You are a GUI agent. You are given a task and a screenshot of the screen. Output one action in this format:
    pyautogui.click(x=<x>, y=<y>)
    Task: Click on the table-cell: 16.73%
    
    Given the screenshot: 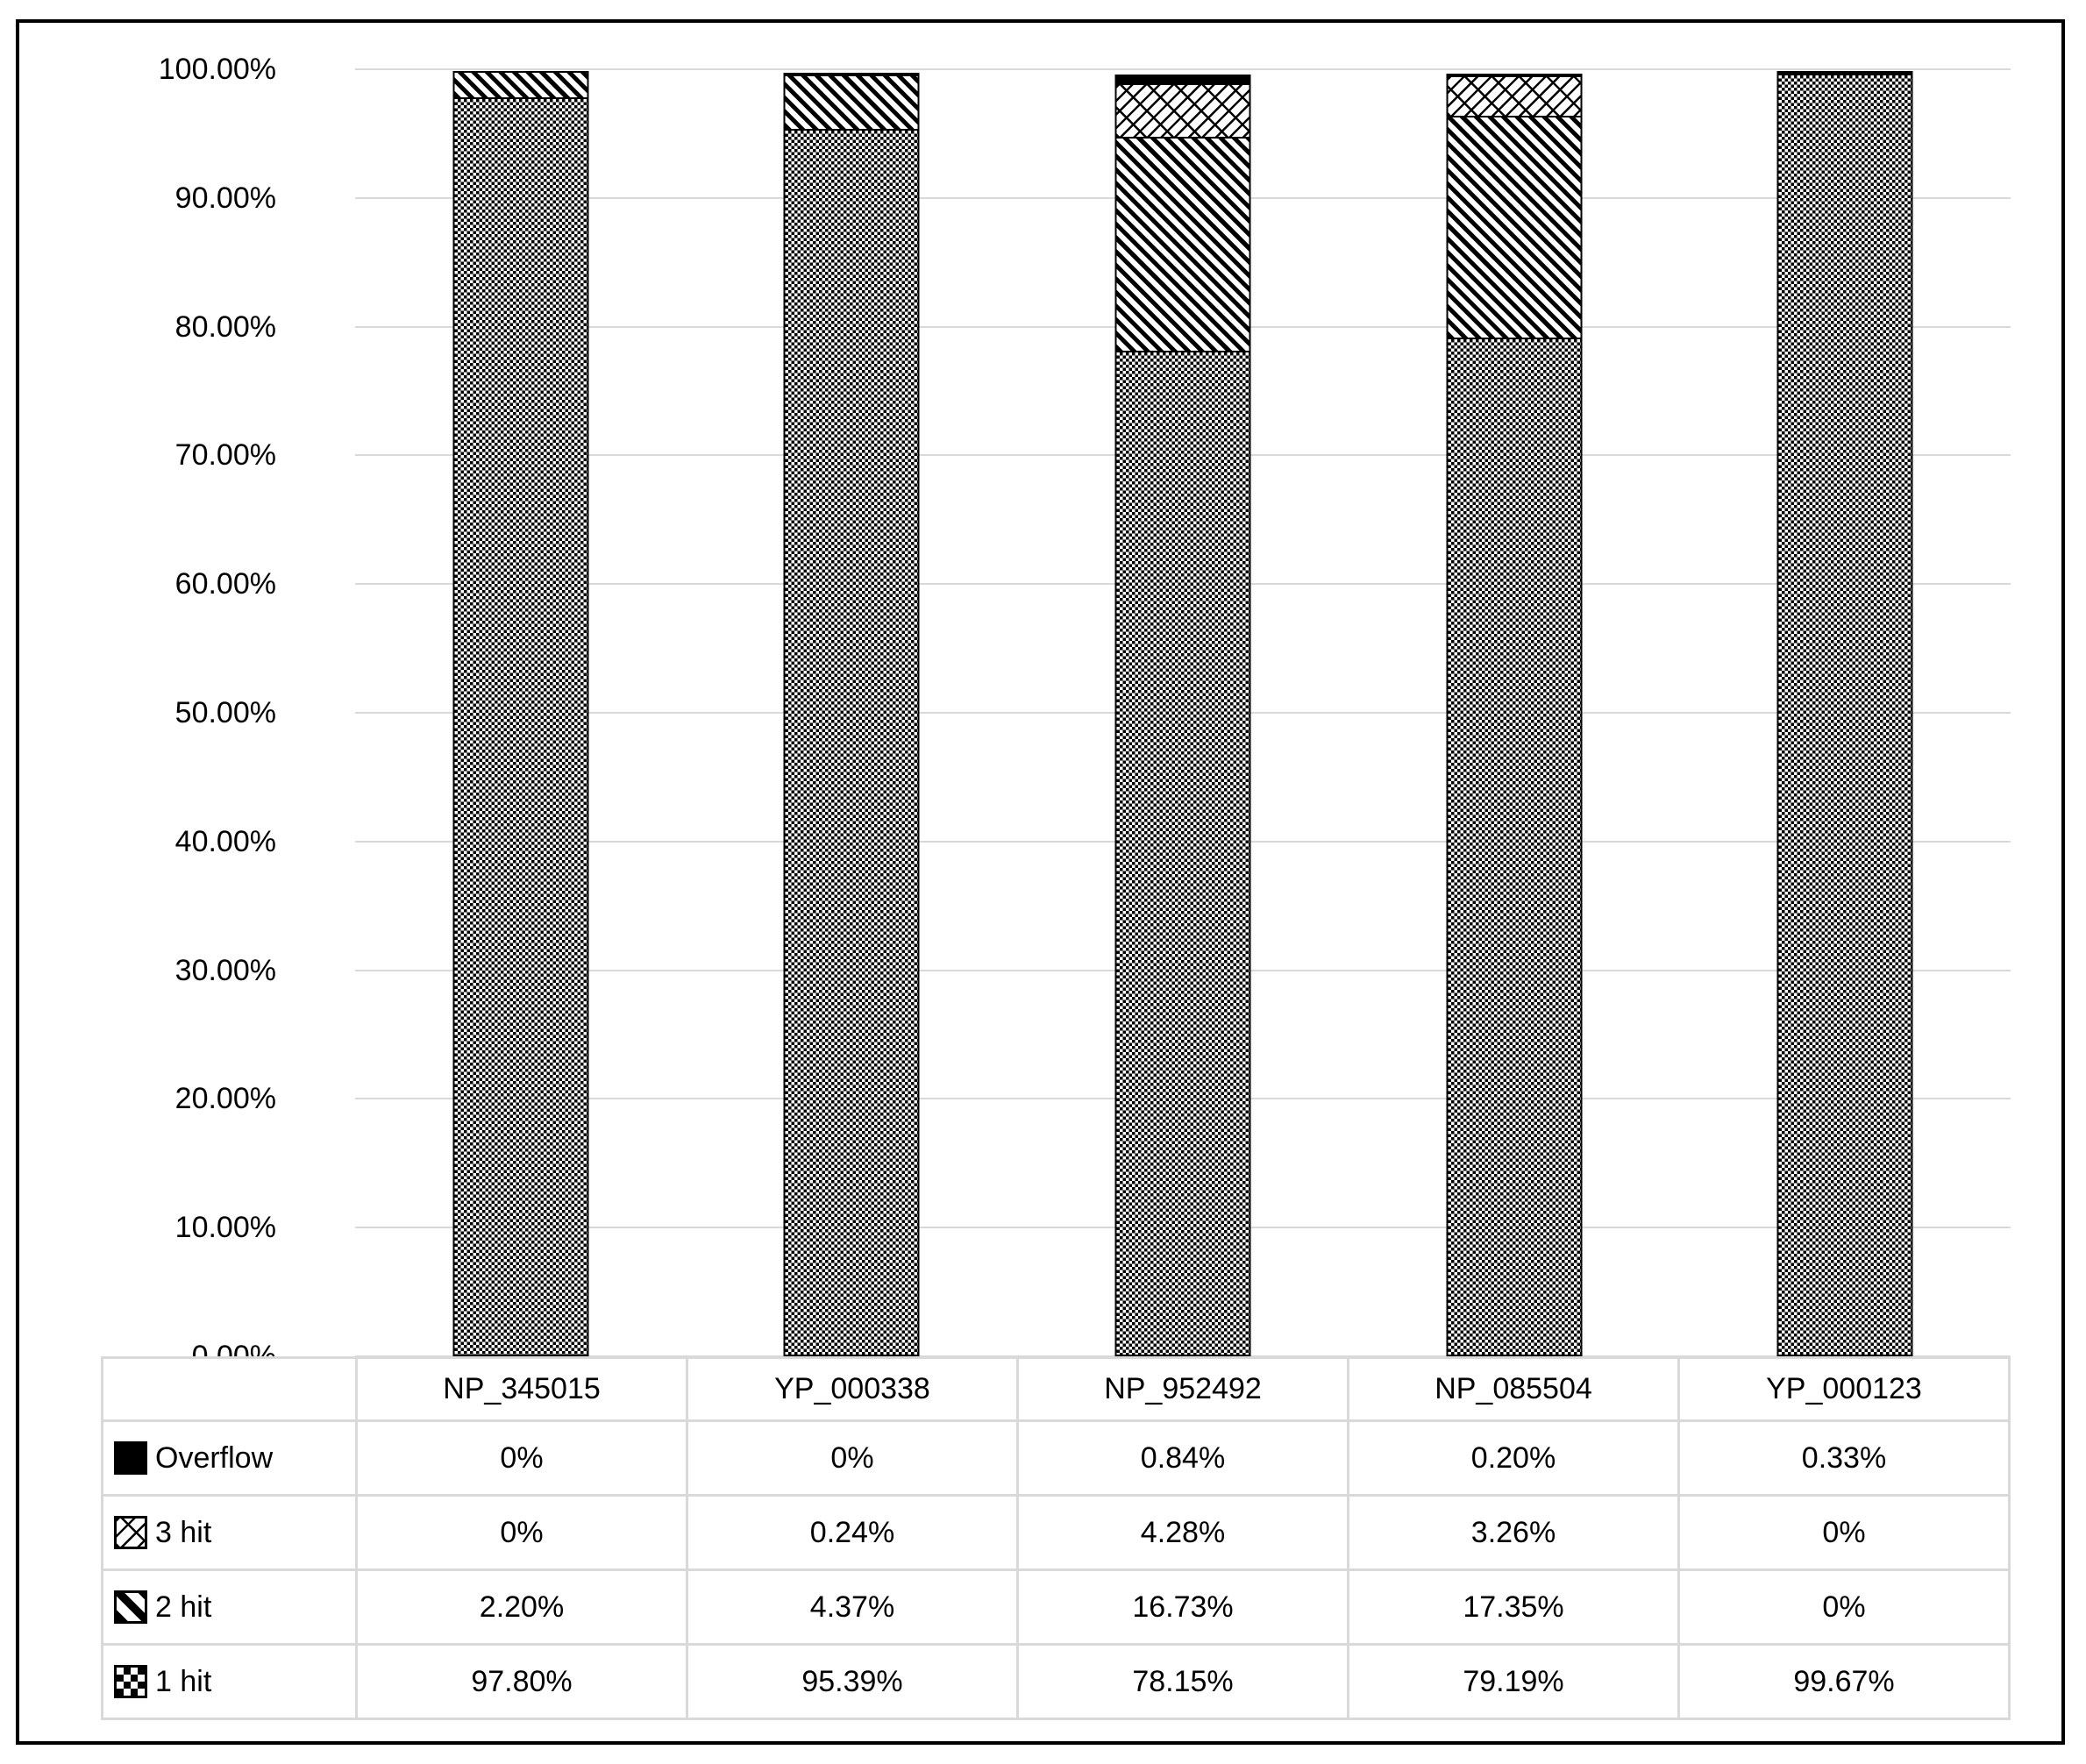 What is the action you would take?
    pyautogui.click(x=1182, y=1607)
    